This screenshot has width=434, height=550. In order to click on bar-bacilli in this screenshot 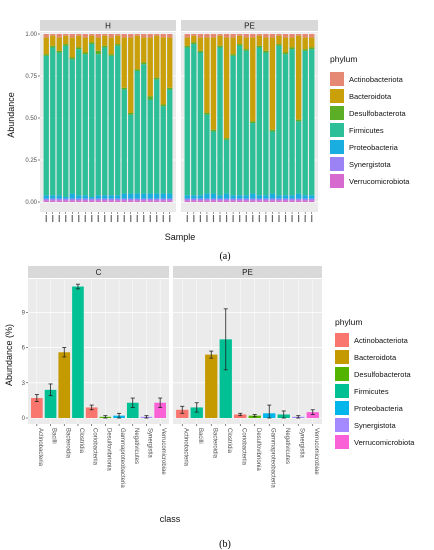, I will do `click(196, 412)`.